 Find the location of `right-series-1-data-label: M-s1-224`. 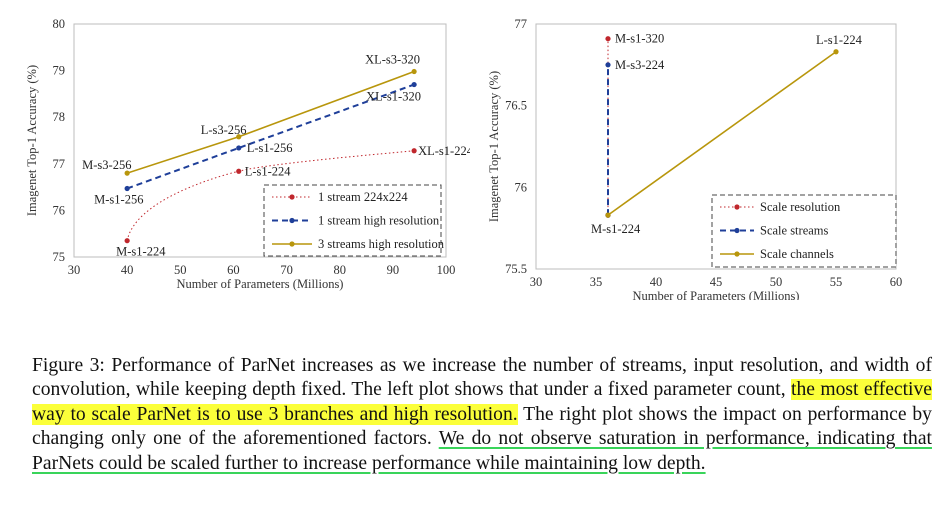

right-series-1-data-label: M-s1-224 is located at coordinates (616, 229).